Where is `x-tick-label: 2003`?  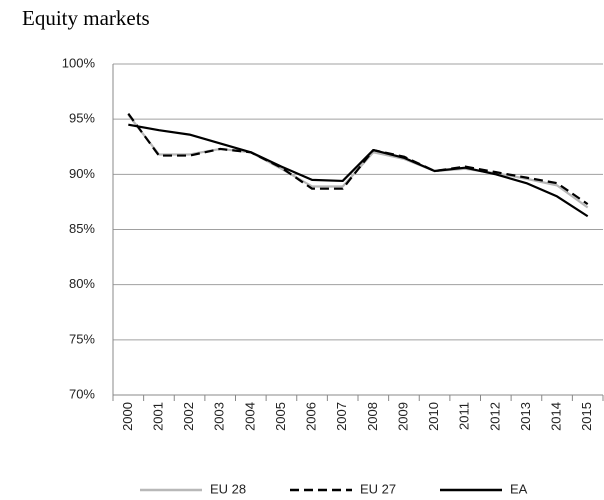
x-tick-label: 2003 is located at coordinates (219, 416).